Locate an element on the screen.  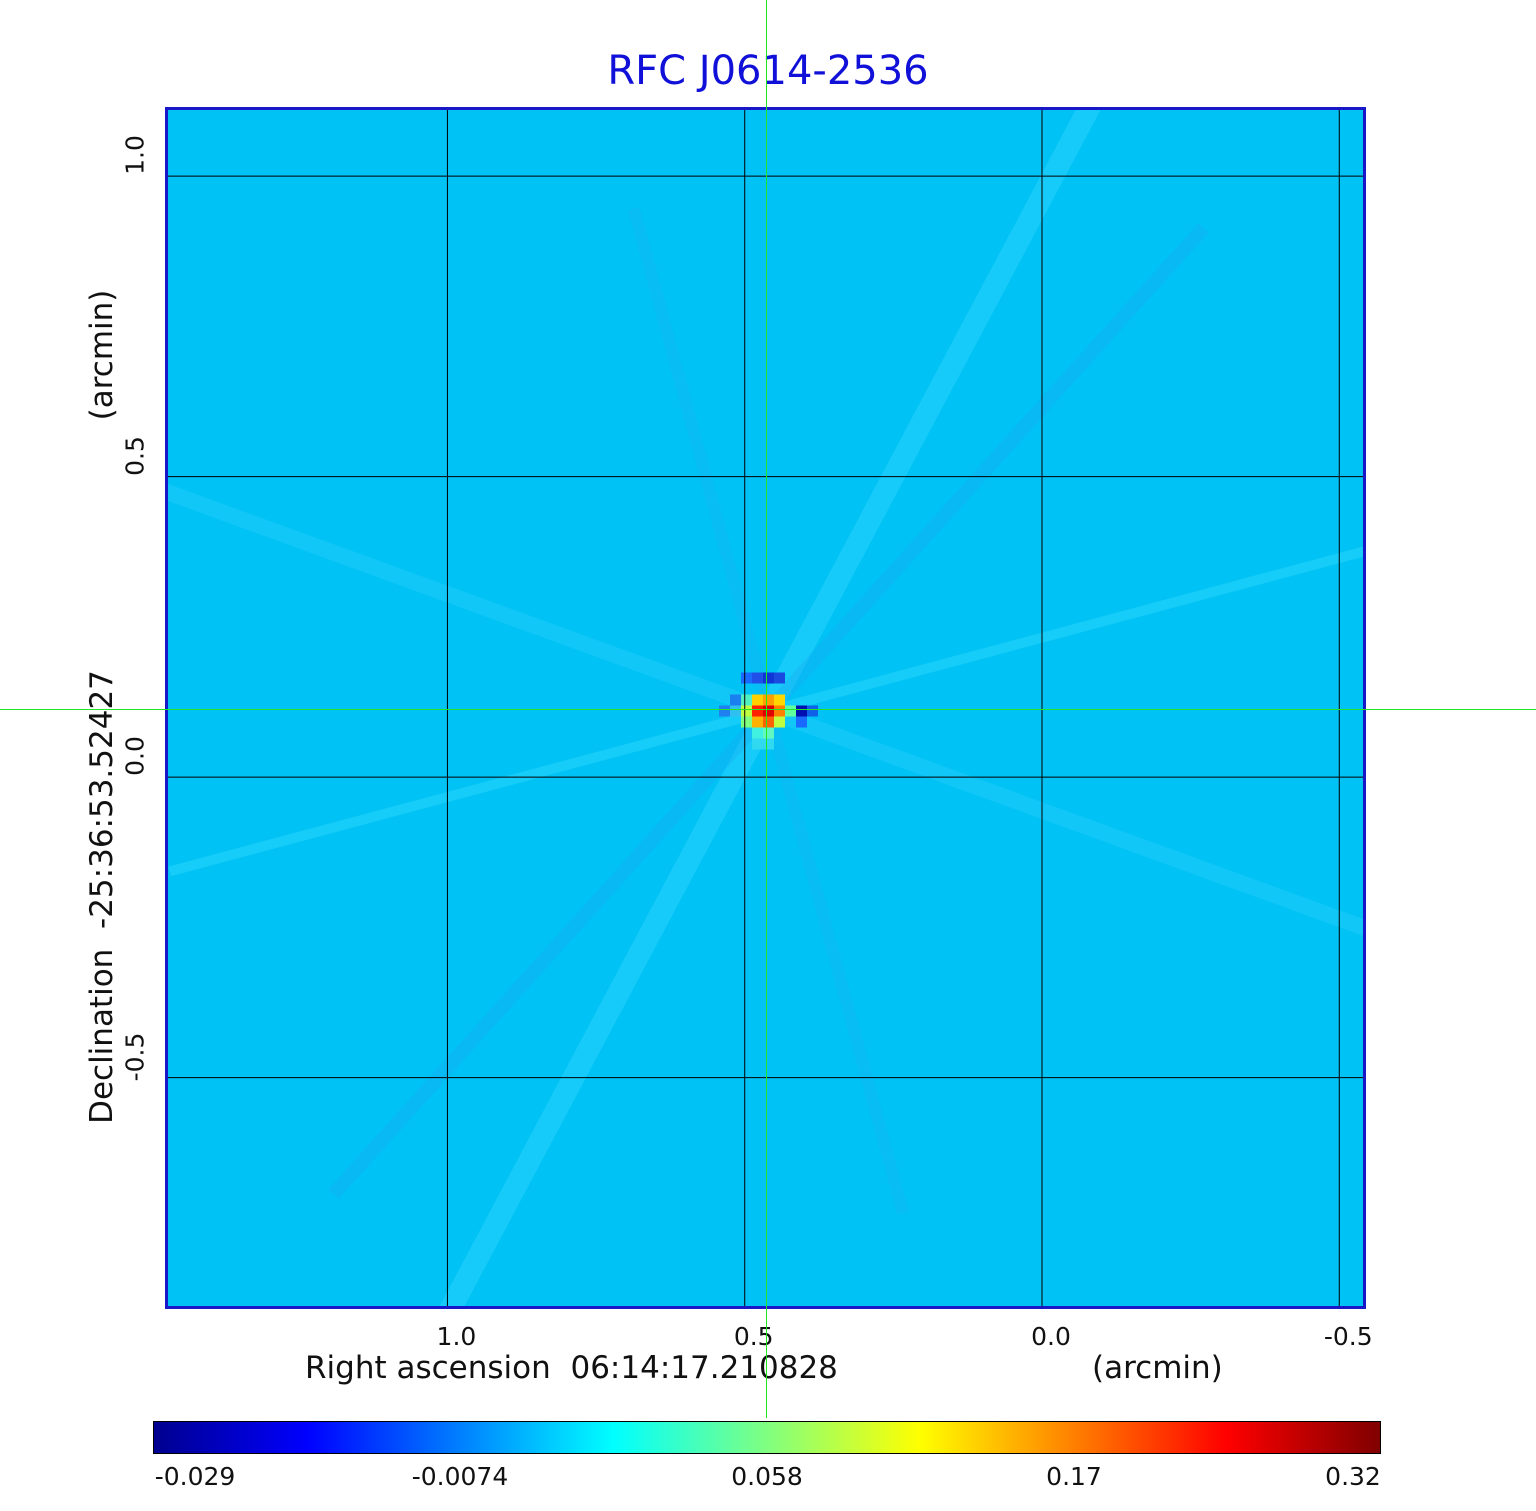
colorbar-tick-label: 0.17 is located at coordinates (1074, 1476).